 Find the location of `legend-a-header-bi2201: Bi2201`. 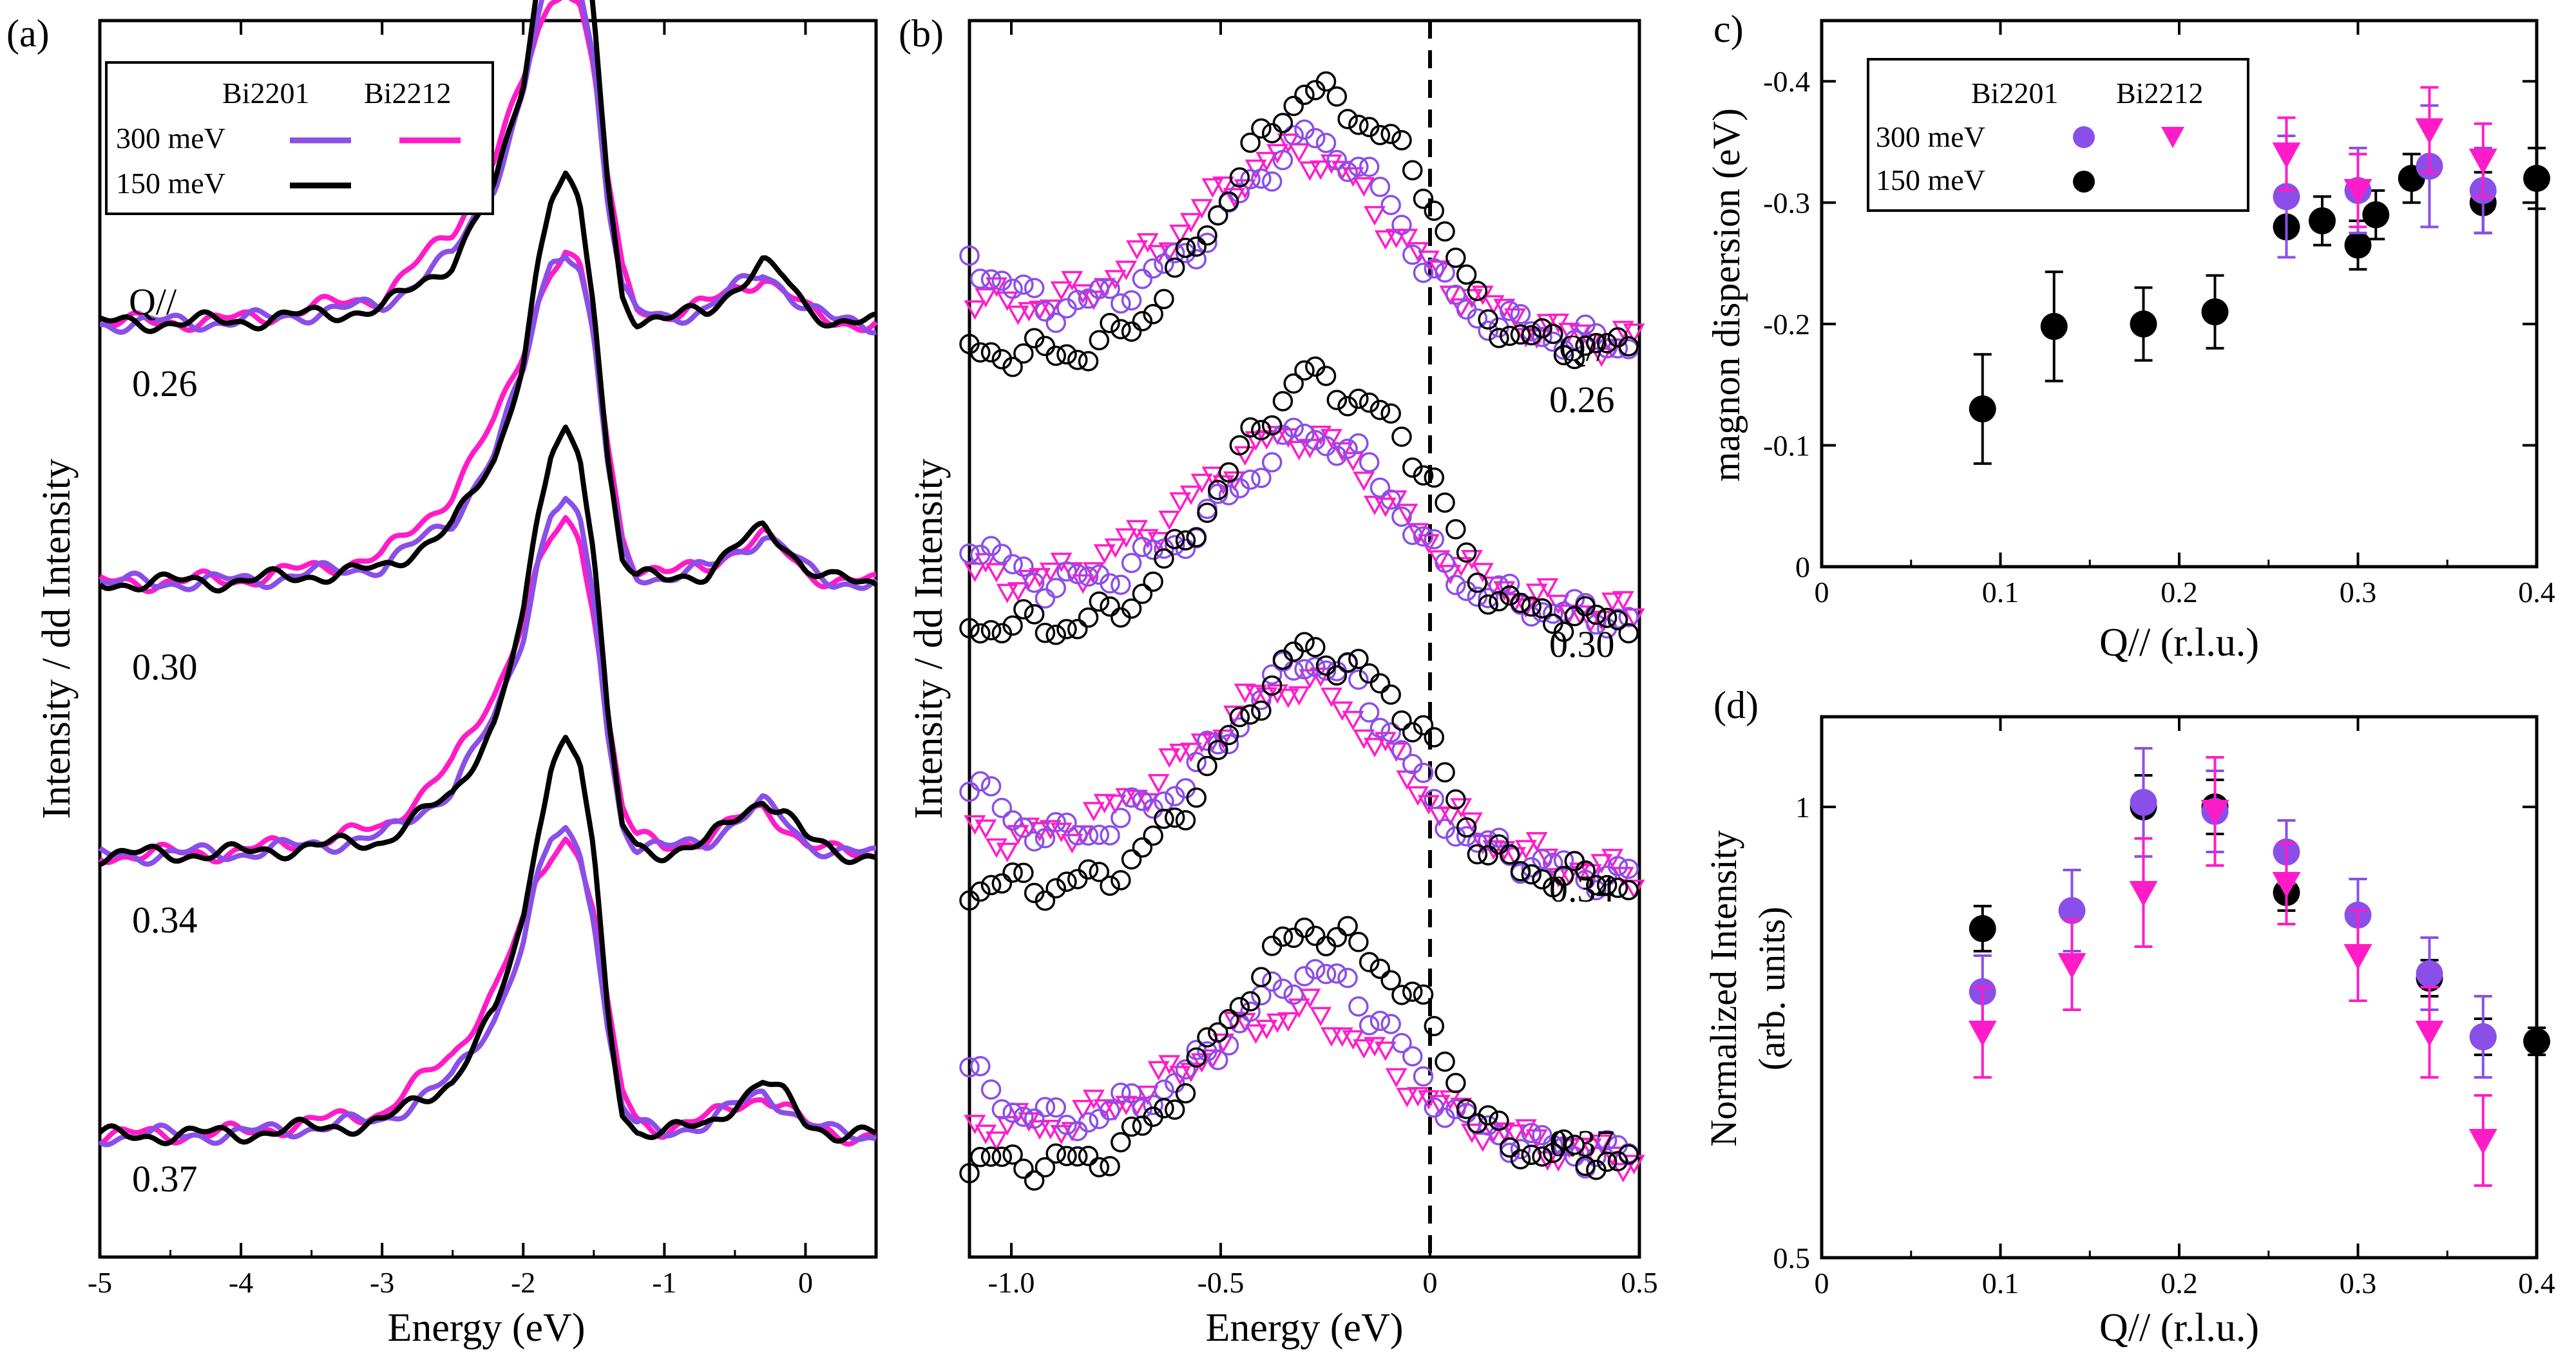

legend-a-header-bi2201: Bi2201 is located at coordinates (265, 93).